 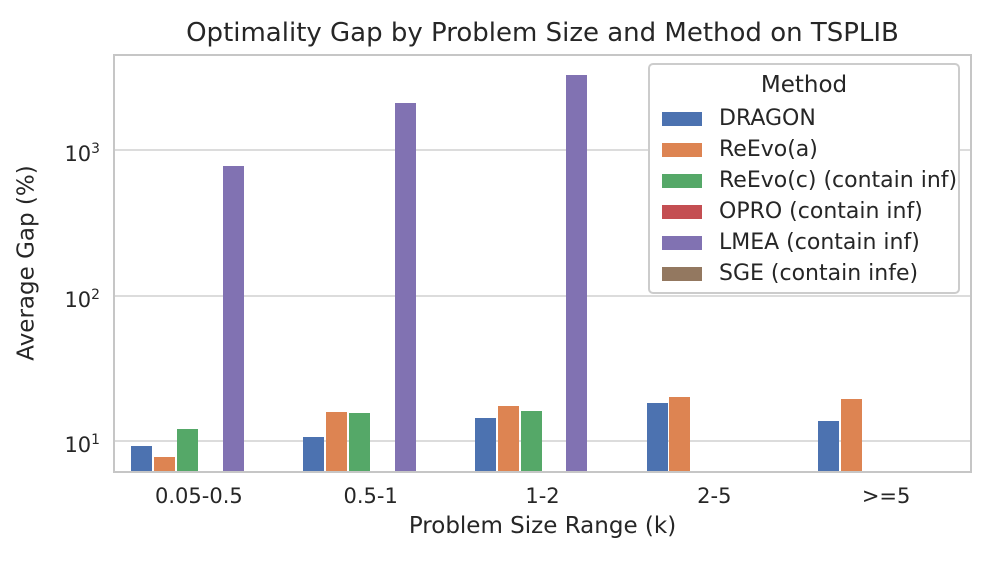 What do you see at coordinates (821, 211) in the screenshot?
I see `legend-entry-label: OPRO (contain inf)` at bounding box center [821, 211].